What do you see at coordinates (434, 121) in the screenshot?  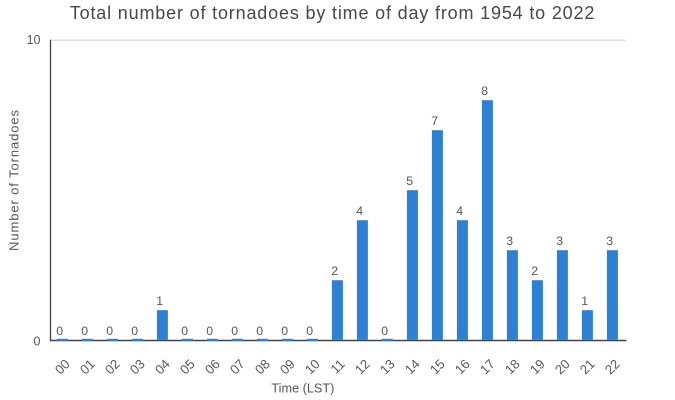 I see `svg-text: 7` at bounding box center [434, 121].